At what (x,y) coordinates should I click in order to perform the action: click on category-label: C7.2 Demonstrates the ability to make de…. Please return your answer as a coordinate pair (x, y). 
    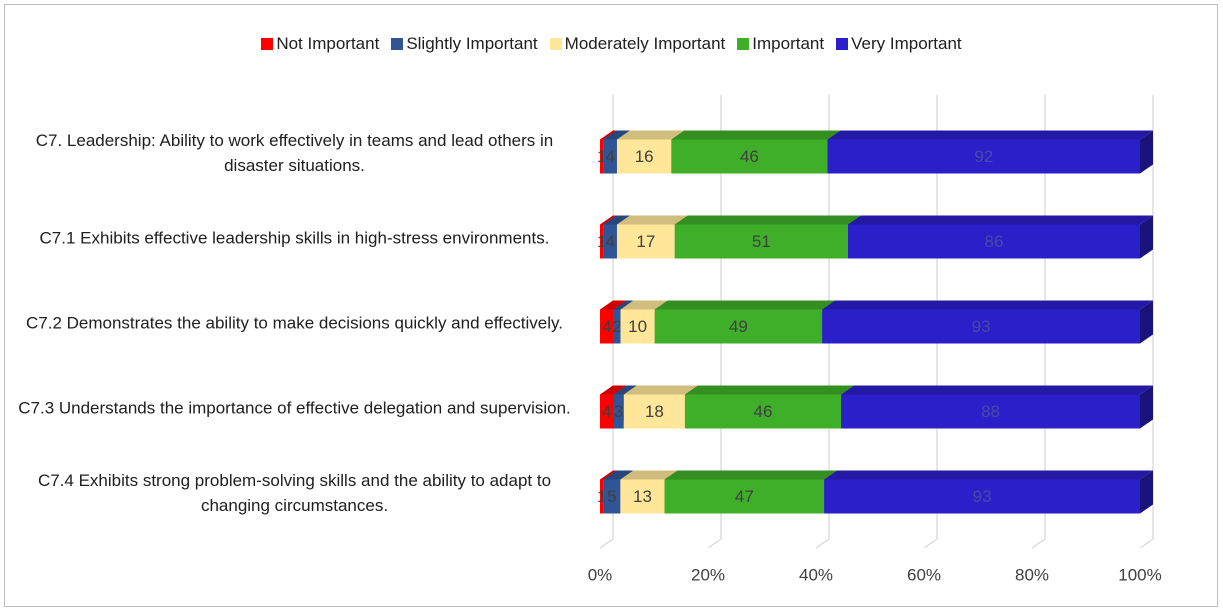
    Looking at the image, I should click on (294, 322).